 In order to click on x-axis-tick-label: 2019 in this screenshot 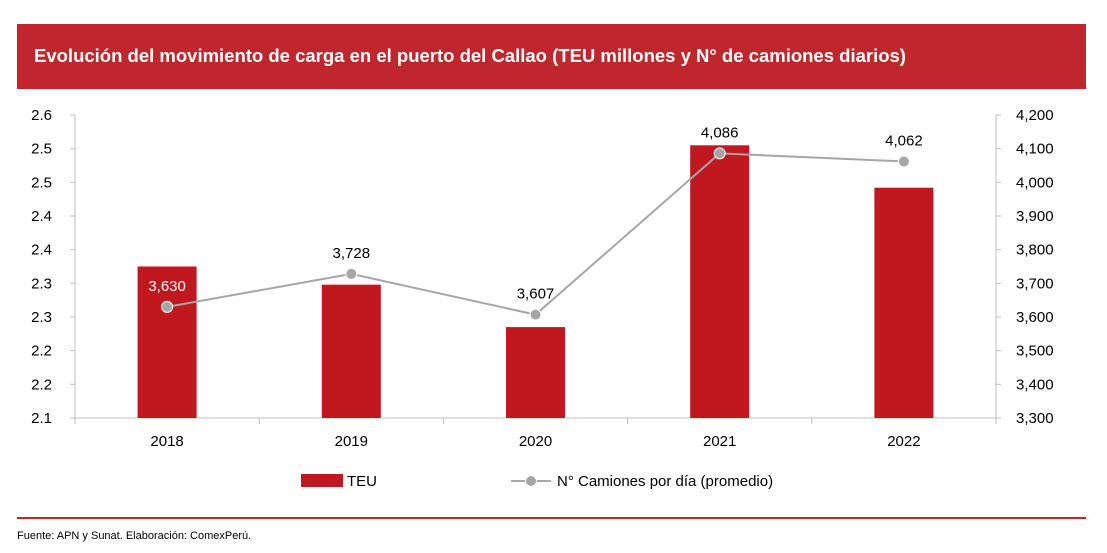, I will do `click(351, 441)`.